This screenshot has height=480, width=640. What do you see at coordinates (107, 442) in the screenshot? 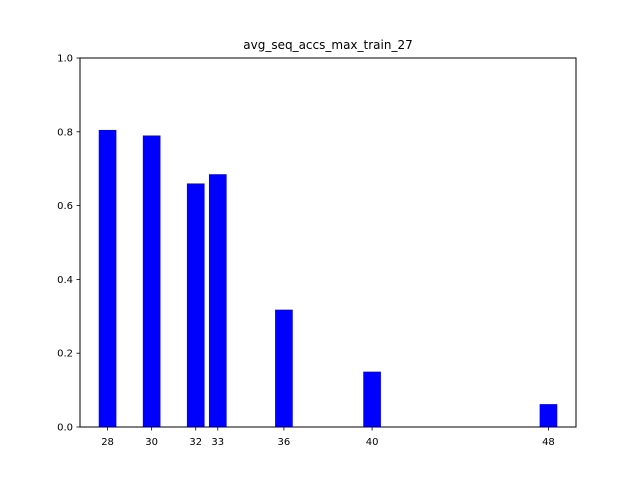
I see `x-tick-label: 28` at bounding box center [107, 442].